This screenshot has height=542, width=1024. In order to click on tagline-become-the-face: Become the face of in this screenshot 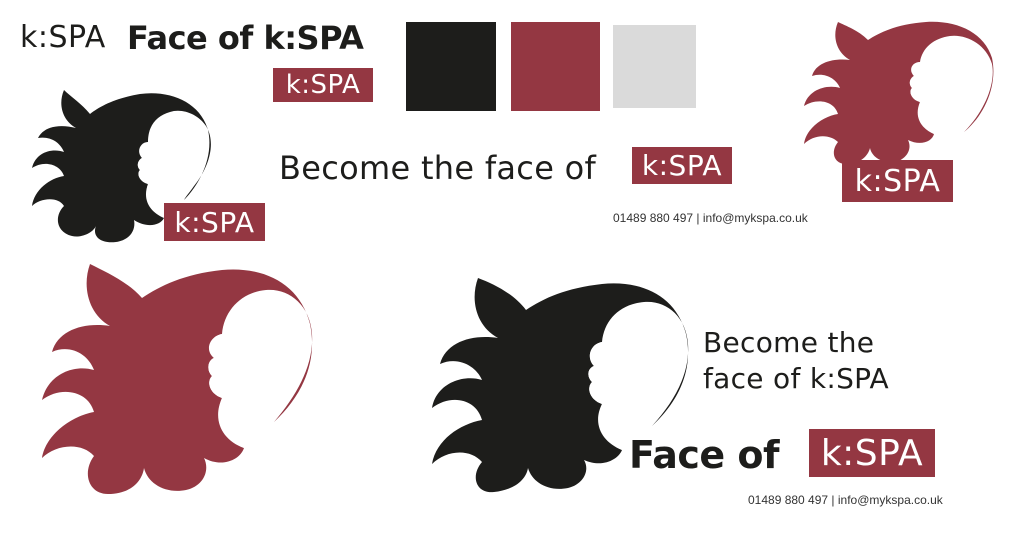, I will do `click(438, 168)`.